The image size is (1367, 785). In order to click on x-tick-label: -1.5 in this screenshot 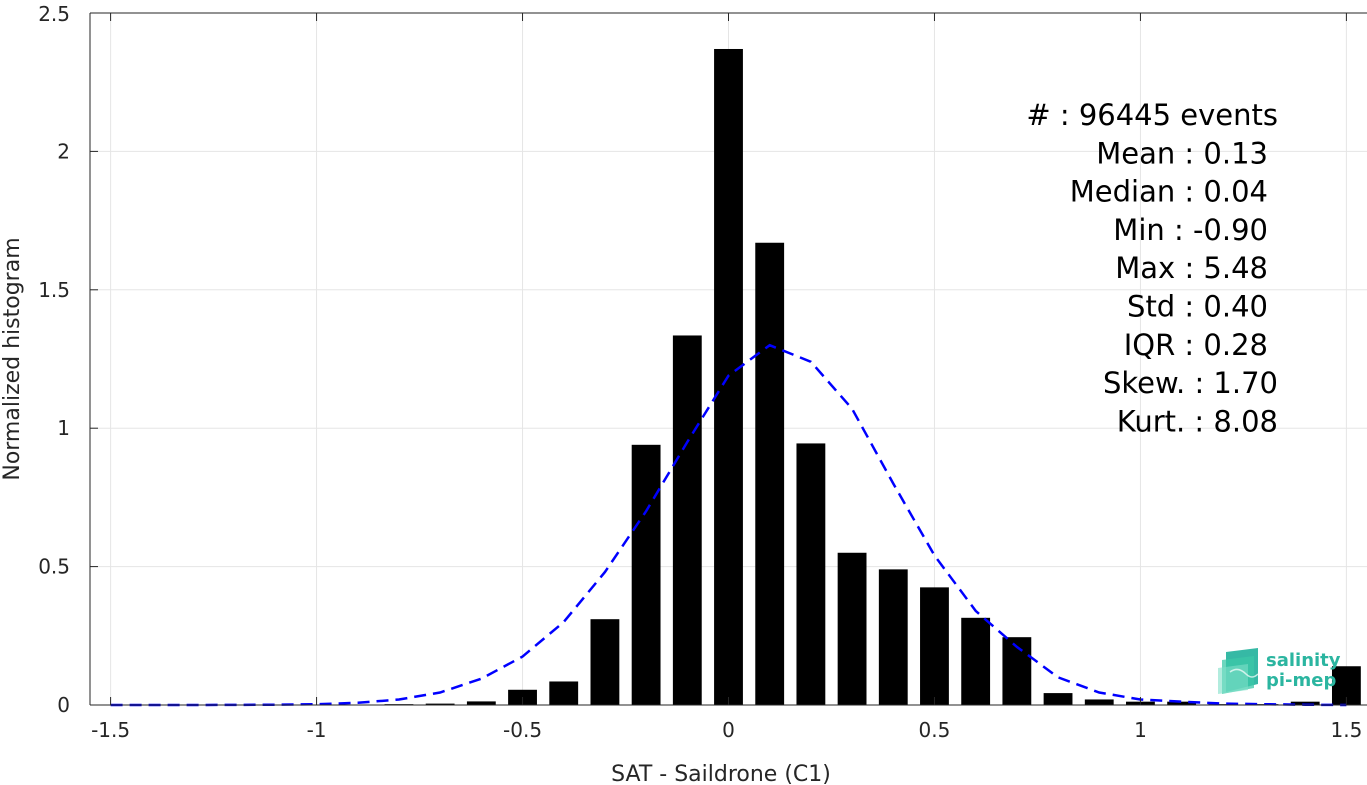, I will do `click(110, 730)`.